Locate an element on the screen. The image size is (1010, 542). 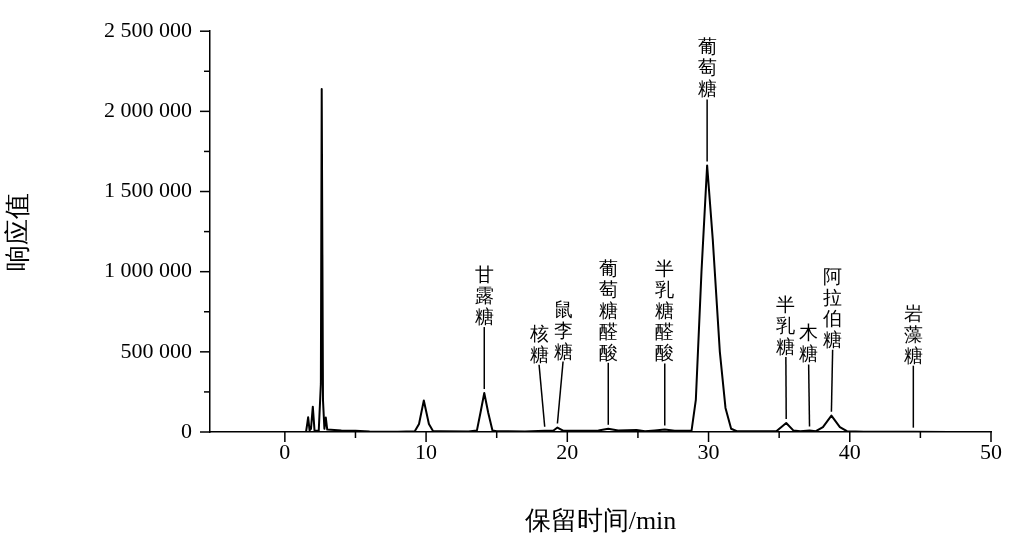
y-tick-label: 1 000 000 is located at coordinates (148, 270).